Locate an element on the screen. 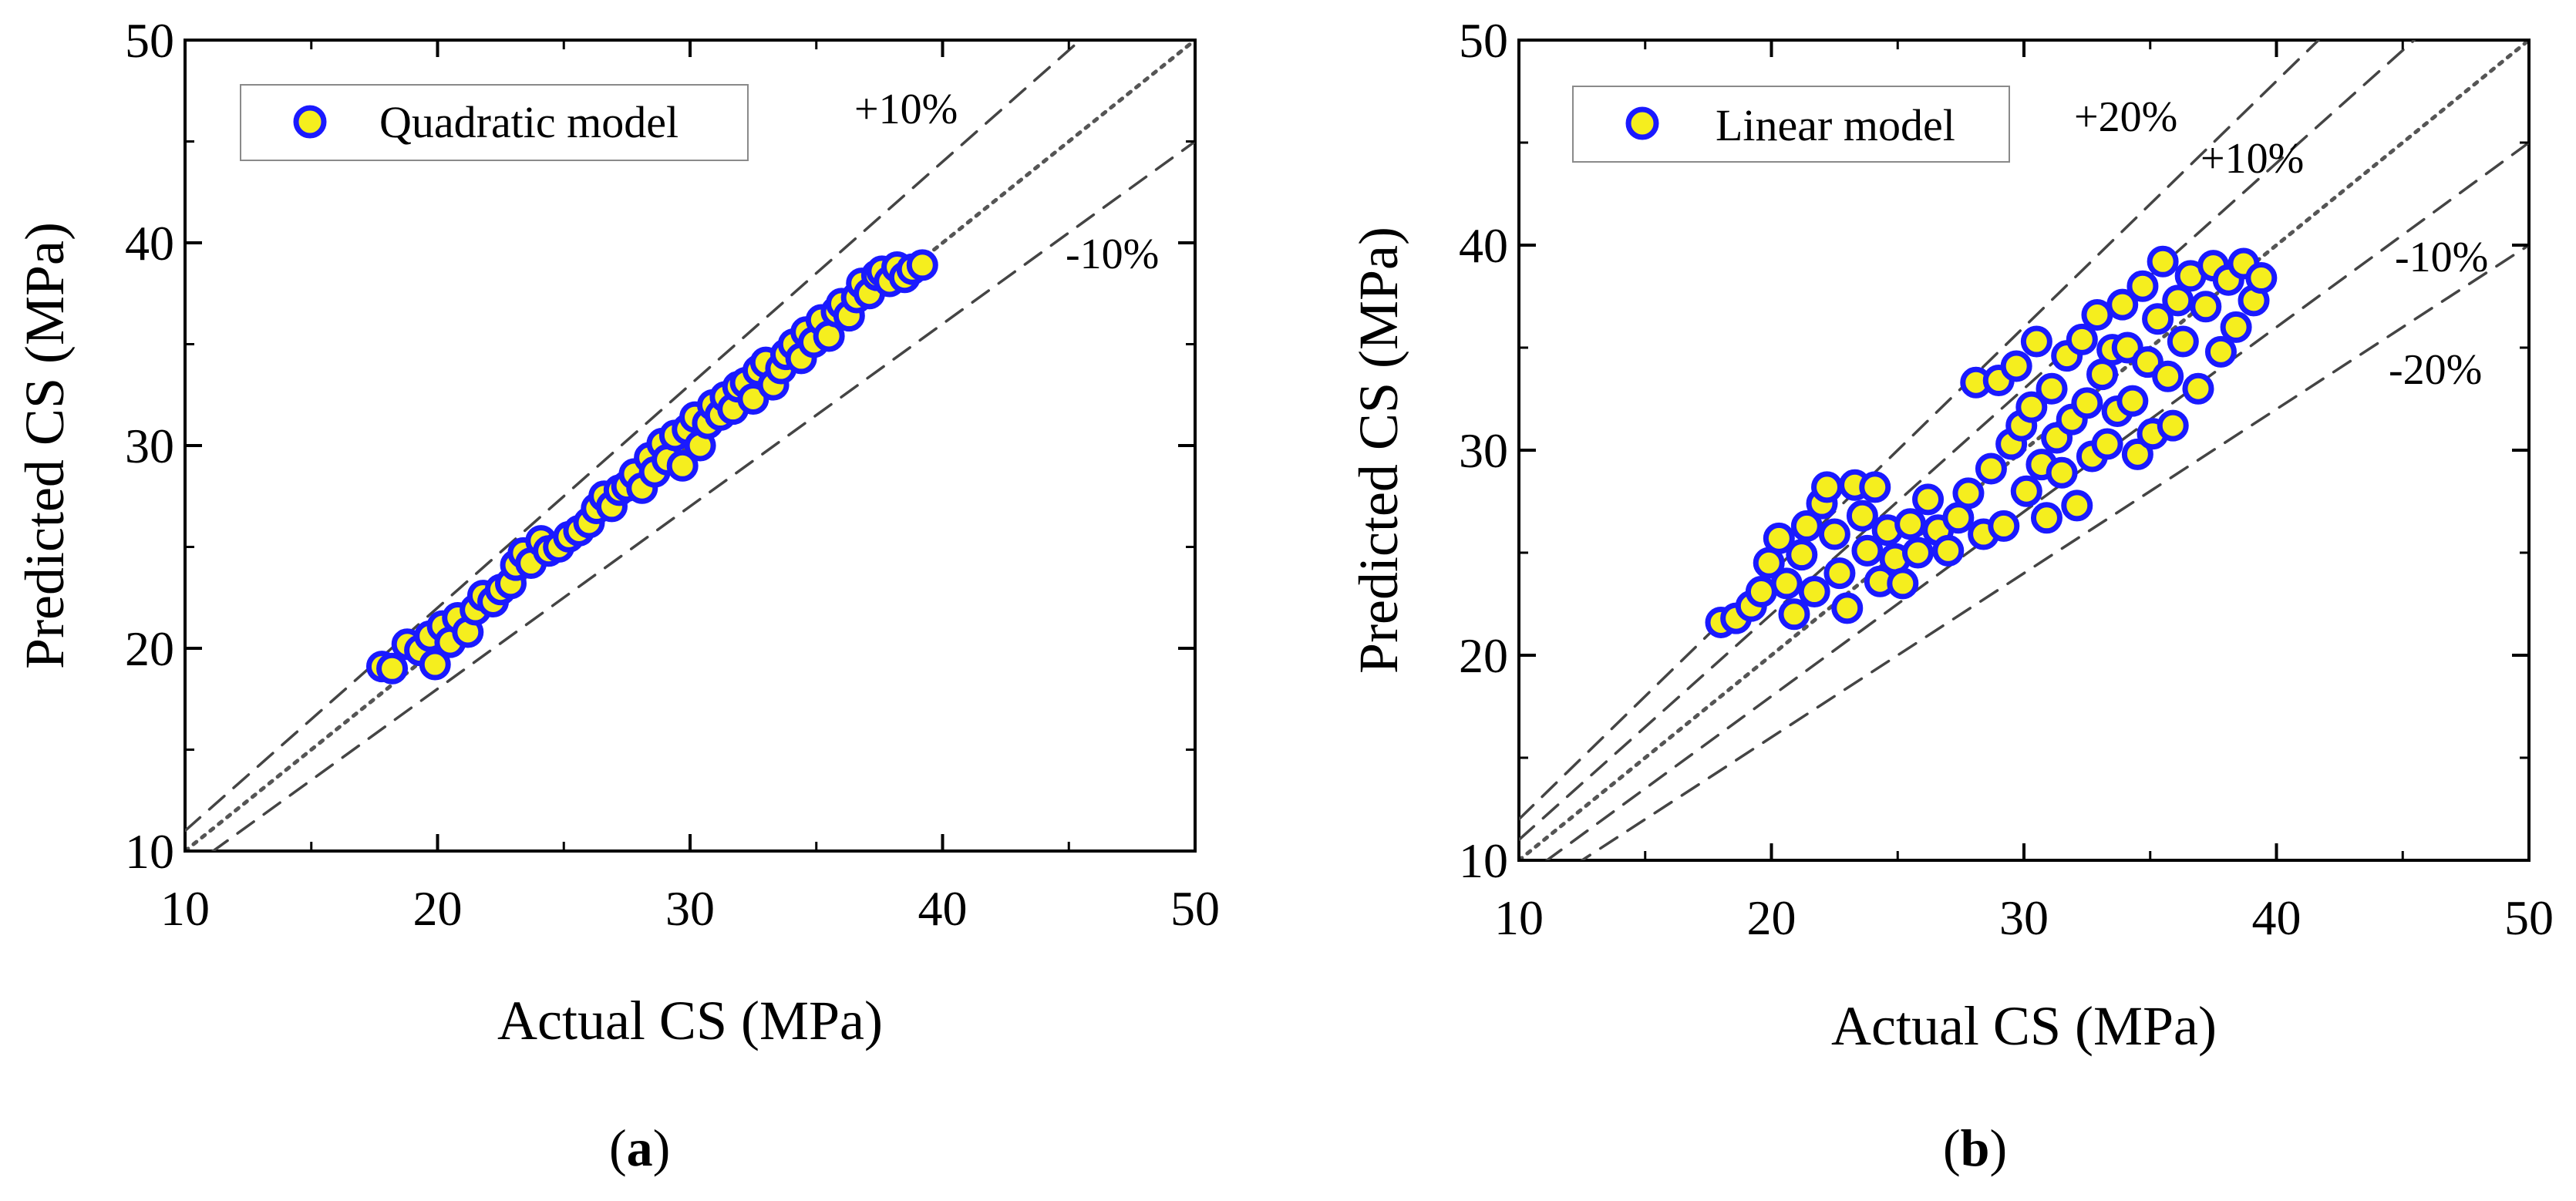 This screenshot has width=2576, height=1201. panel-b-y-tick-label: 10 is located at coordinates (1484, 860).